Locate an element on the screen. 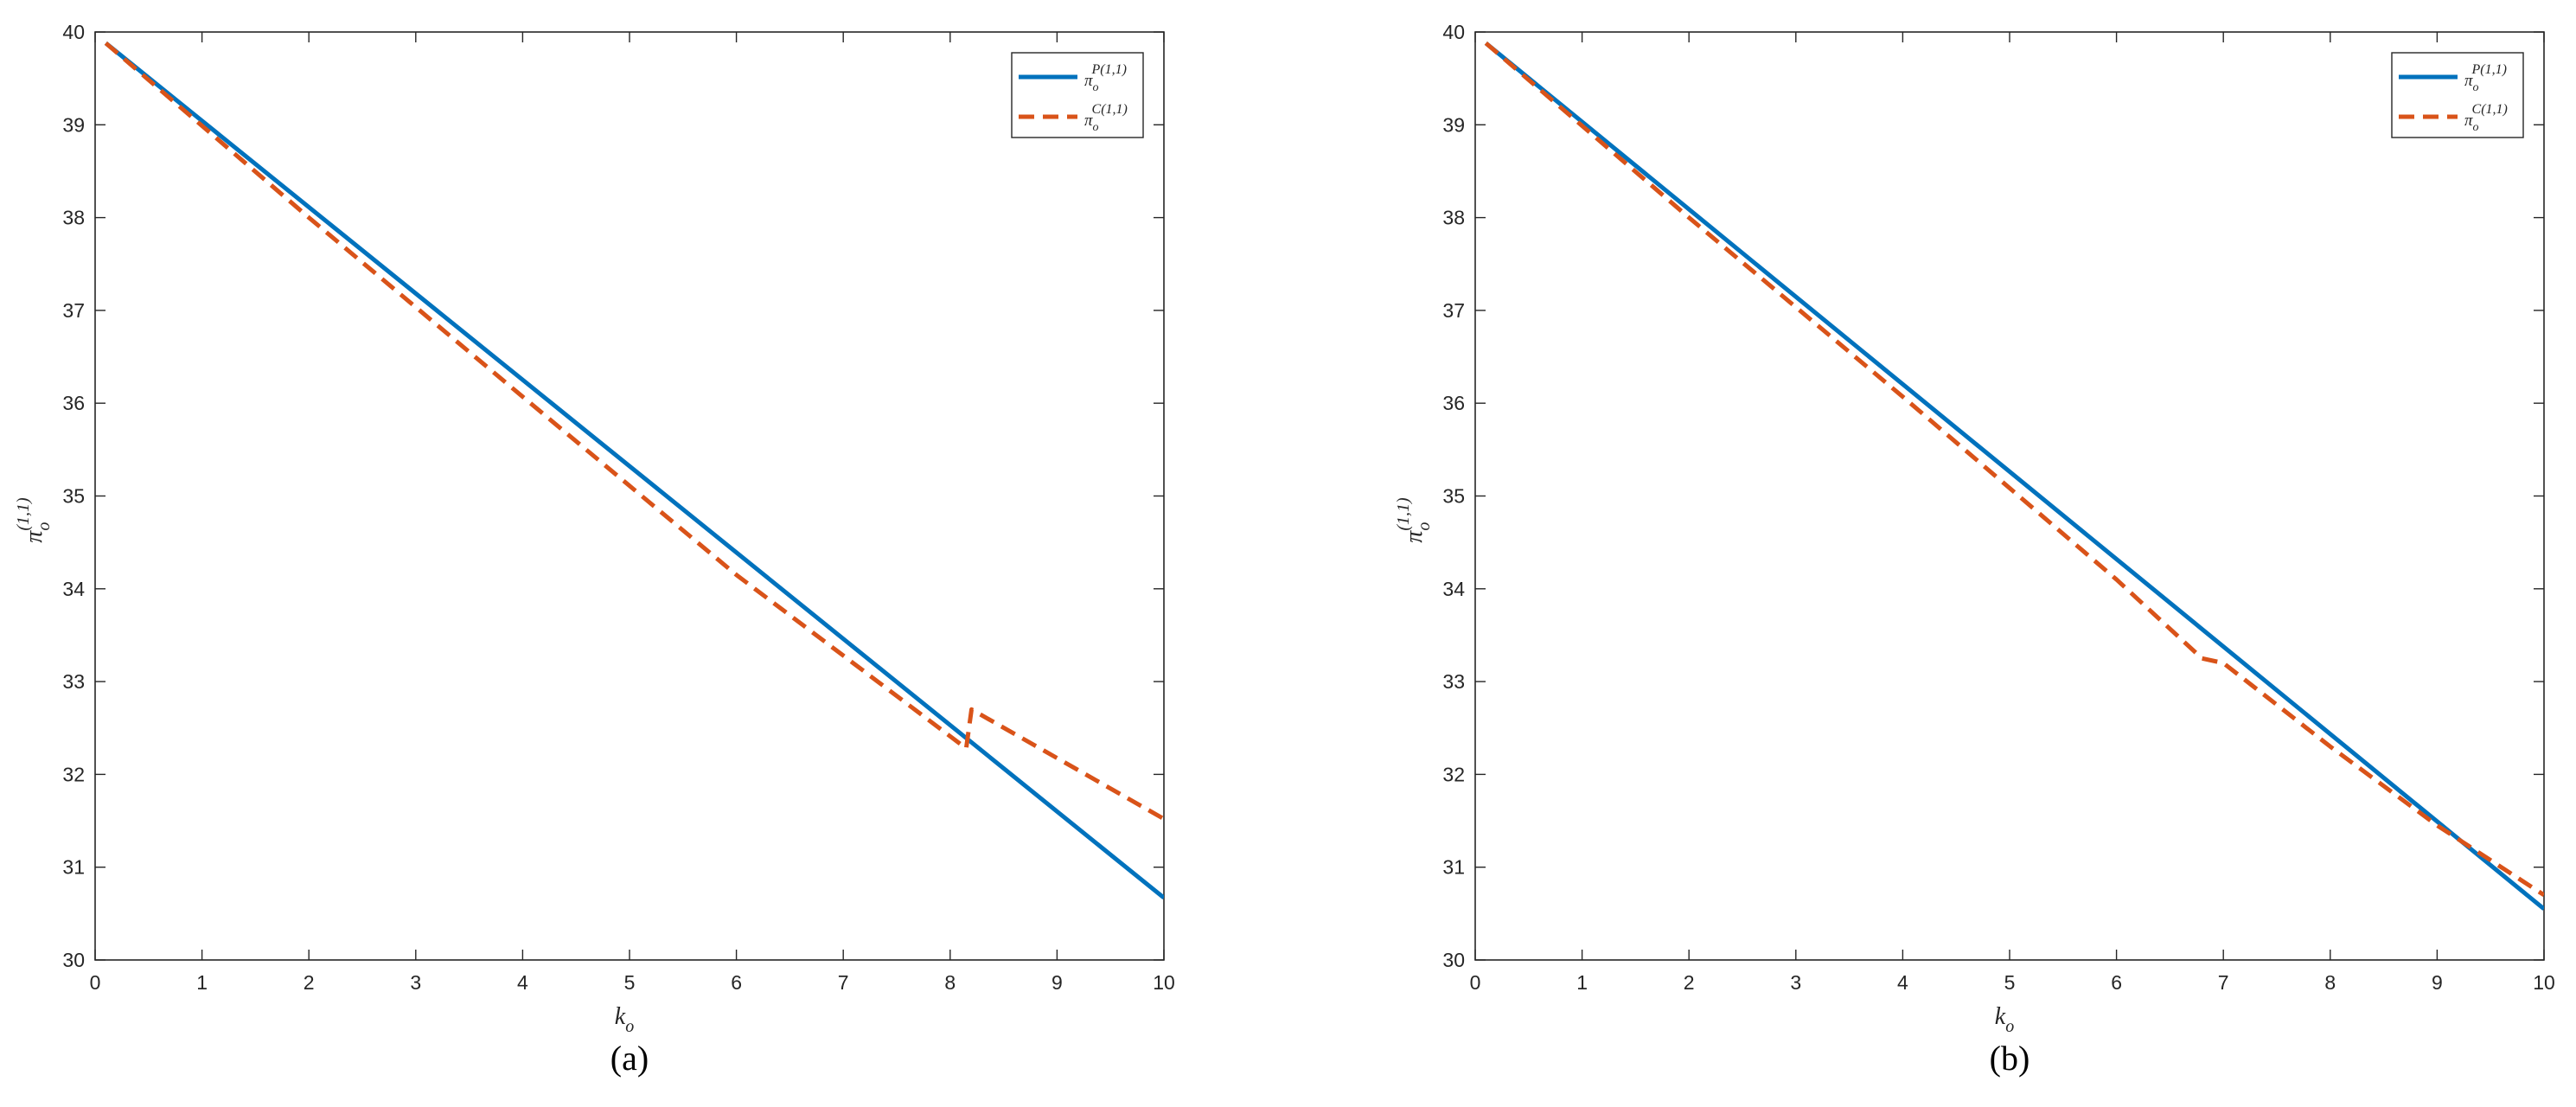  panel-caption: (a) is located at coordinates (629, 1058).